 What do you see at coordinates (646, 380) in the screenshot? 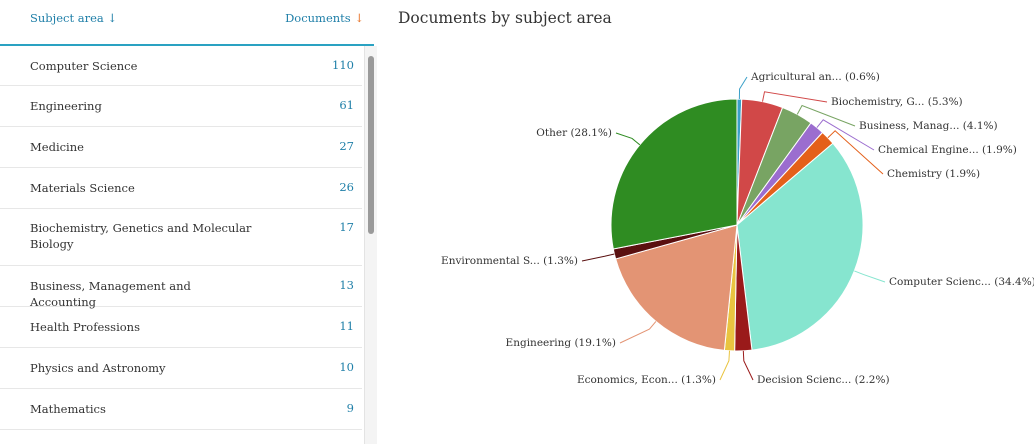
I see `slice-label: Economics, Econ... (1.3%)` at bounding box center [646, 380].